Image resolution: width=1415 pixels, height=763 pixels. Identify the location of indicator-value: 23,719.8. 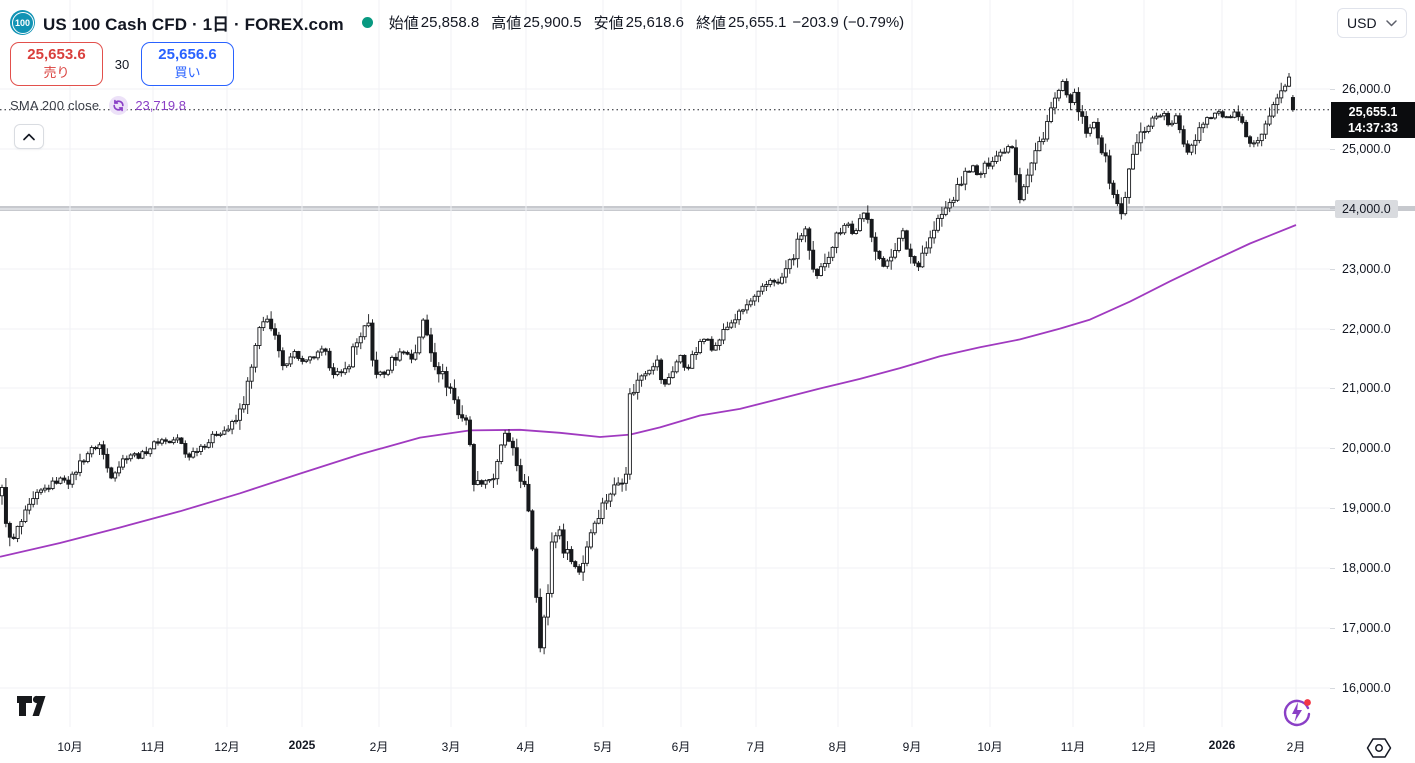
(160, 105).